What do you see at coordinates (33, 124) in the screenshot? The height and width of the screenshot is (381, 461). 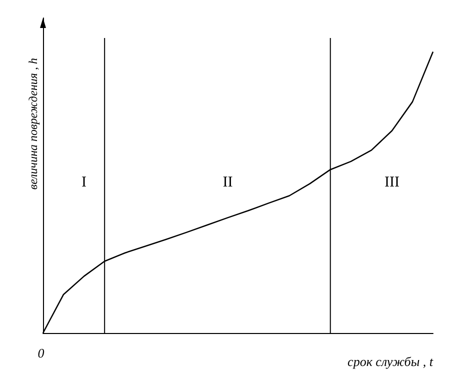 I see `y-axis-title: величина повреждения , h` at bounding box center [33, 124].